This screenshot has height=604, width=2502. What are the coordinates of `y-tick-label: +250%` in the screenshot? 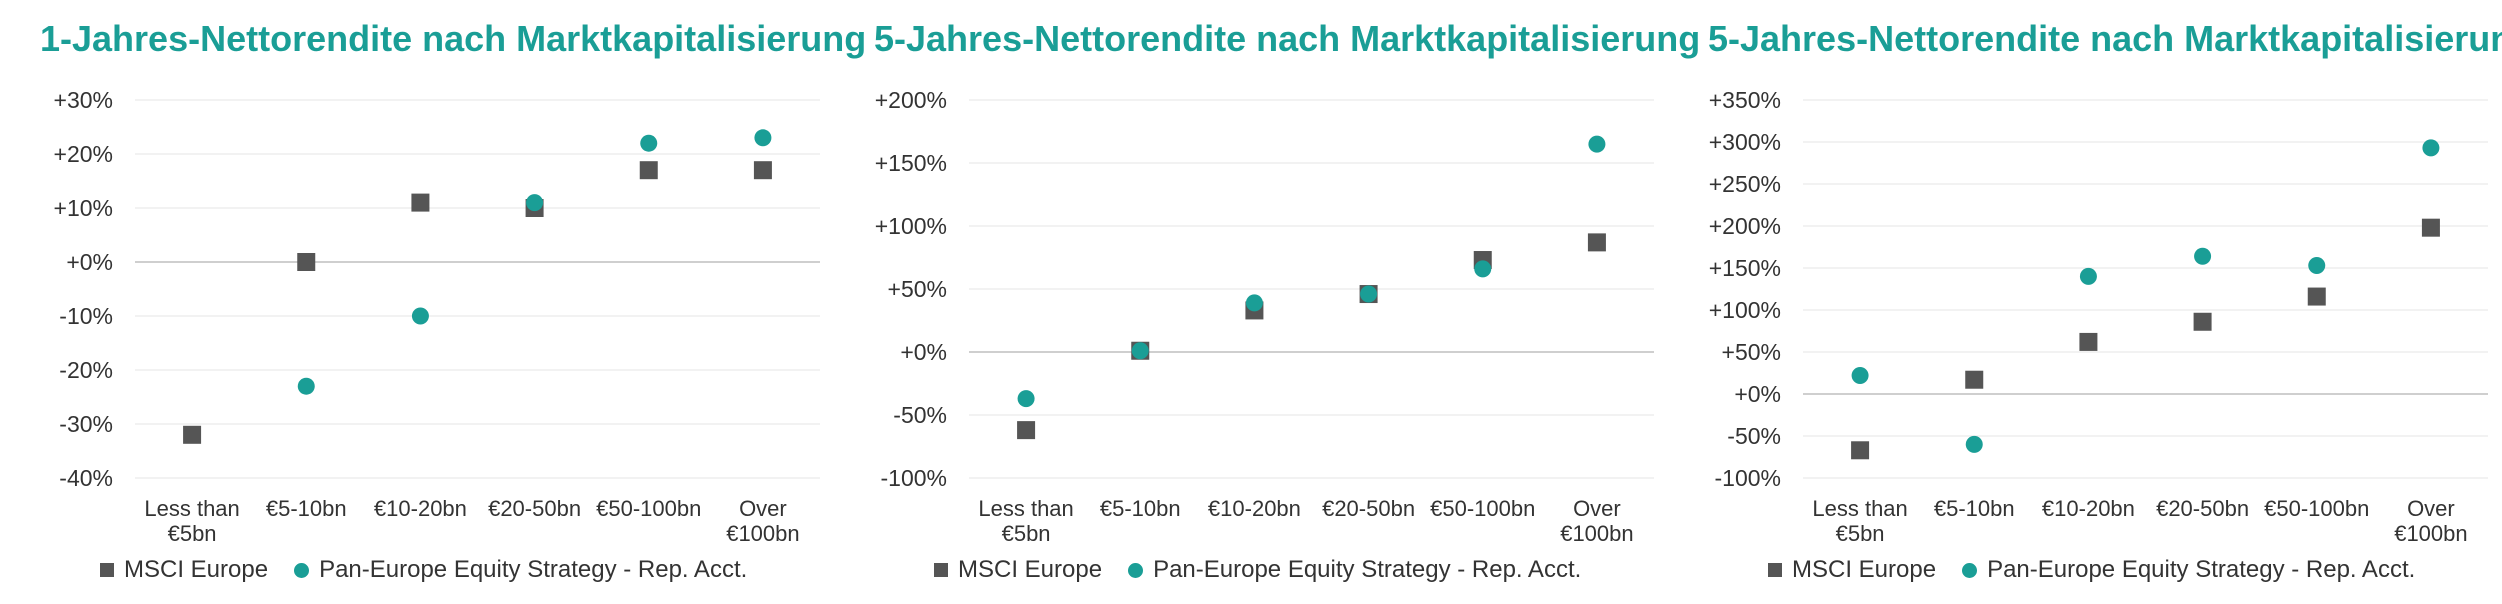 It's located at (1745, 184).